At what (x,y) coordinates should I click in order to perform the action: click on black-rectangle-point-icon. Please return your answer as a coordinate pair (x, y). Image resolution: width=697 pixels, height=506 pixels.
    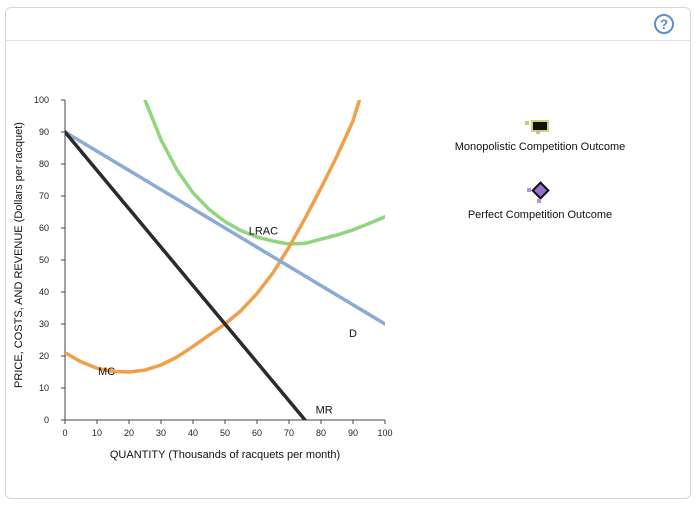
    Looking at the image, I should click on (539, 125).